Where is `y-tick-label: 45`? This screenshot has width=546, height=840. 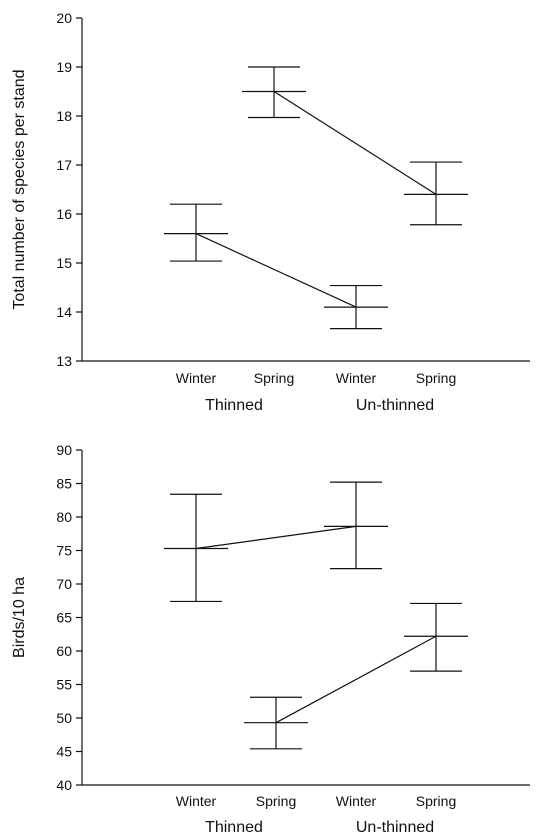
y-tick-label: 45 is located at coordinates (64, 752).